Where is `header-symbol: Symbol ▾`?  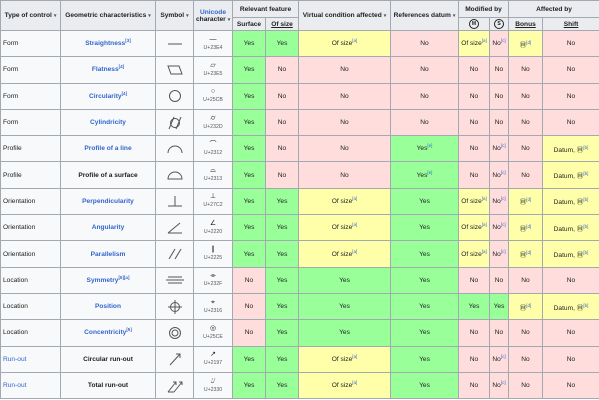 header-symbol: Symbol ▾ is located at coordinates (174, 15).